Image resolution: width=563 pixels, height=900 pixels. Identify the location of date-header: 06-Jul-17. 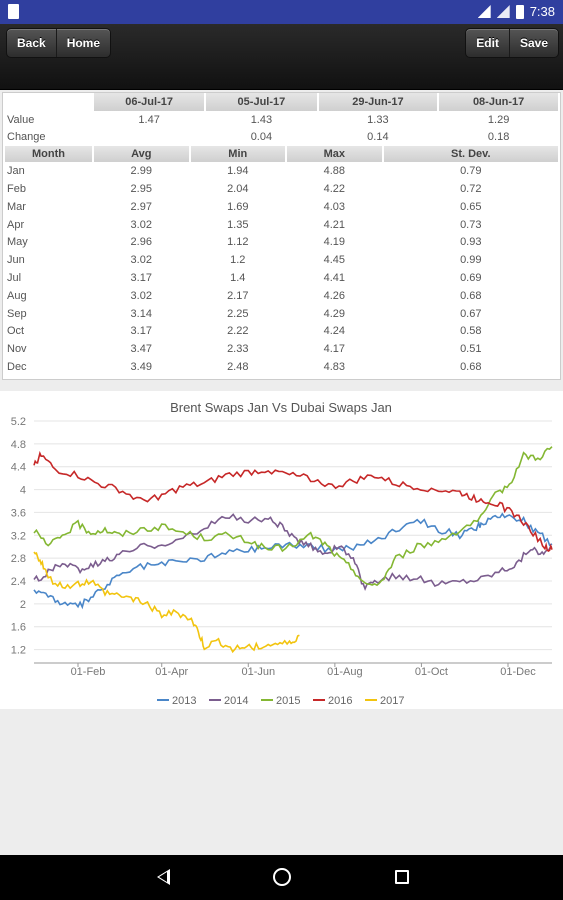
(149, 102).